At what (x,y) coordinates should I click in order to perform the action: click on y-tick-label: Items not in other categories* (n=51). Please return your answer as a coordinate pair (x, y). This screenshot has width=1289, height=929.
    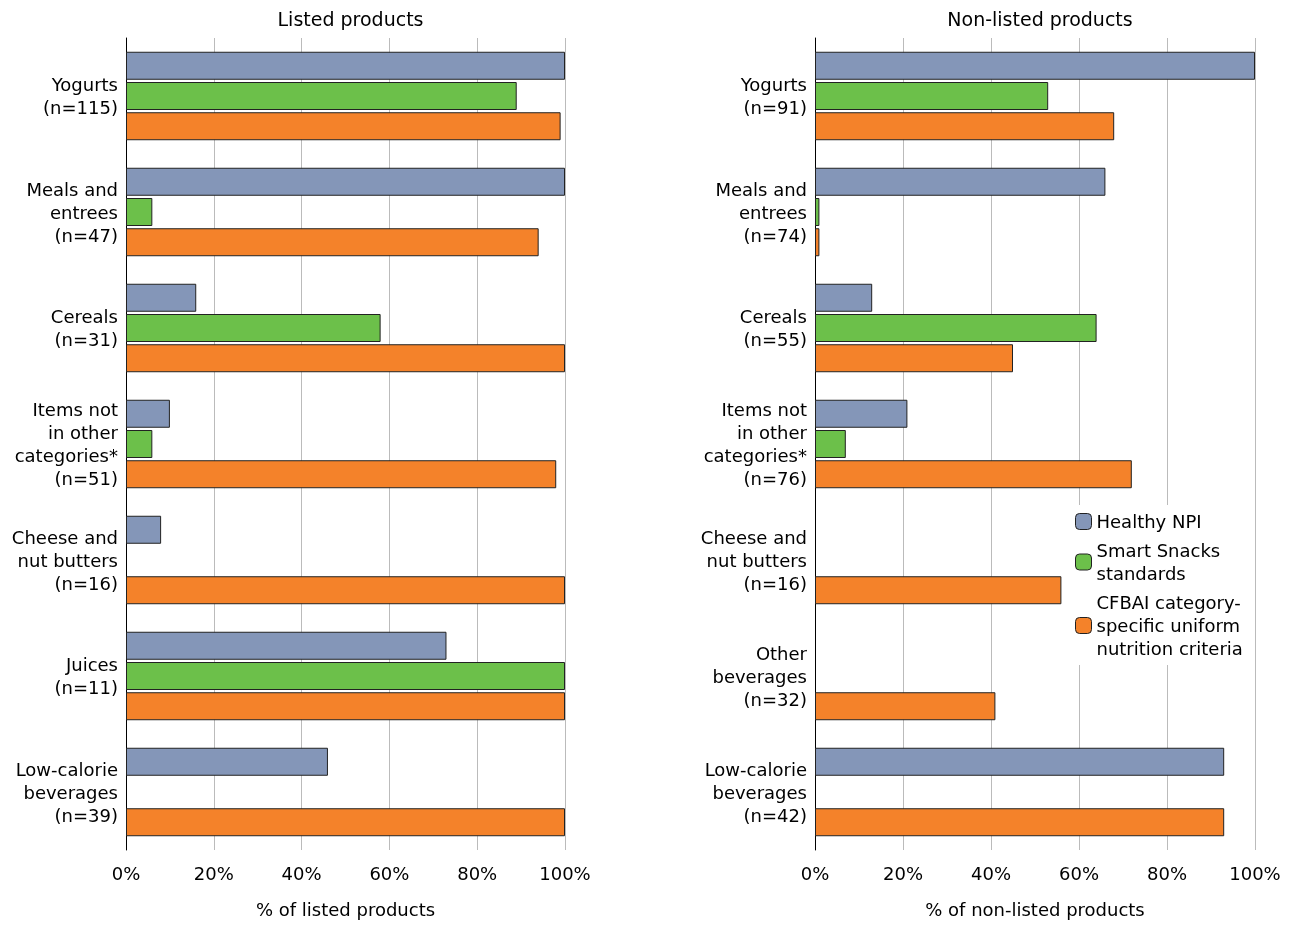
    Looking at the image, I should click on (66, 444).